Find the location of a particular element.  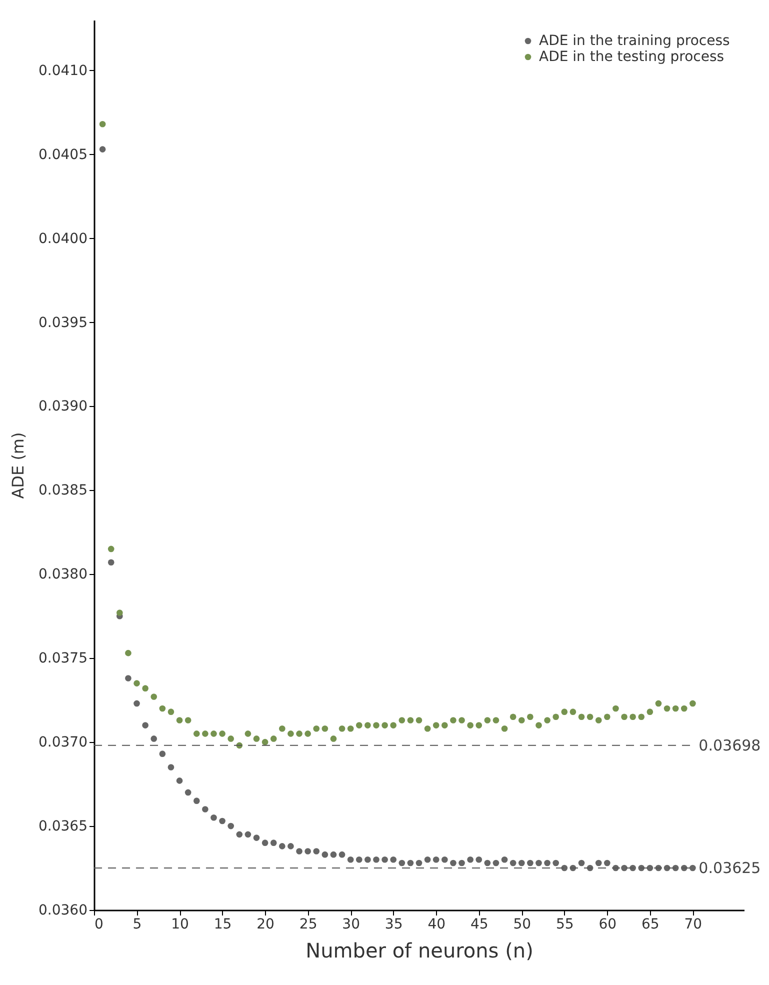

x-tick-label: 45 is located at coordinates (479, 924).